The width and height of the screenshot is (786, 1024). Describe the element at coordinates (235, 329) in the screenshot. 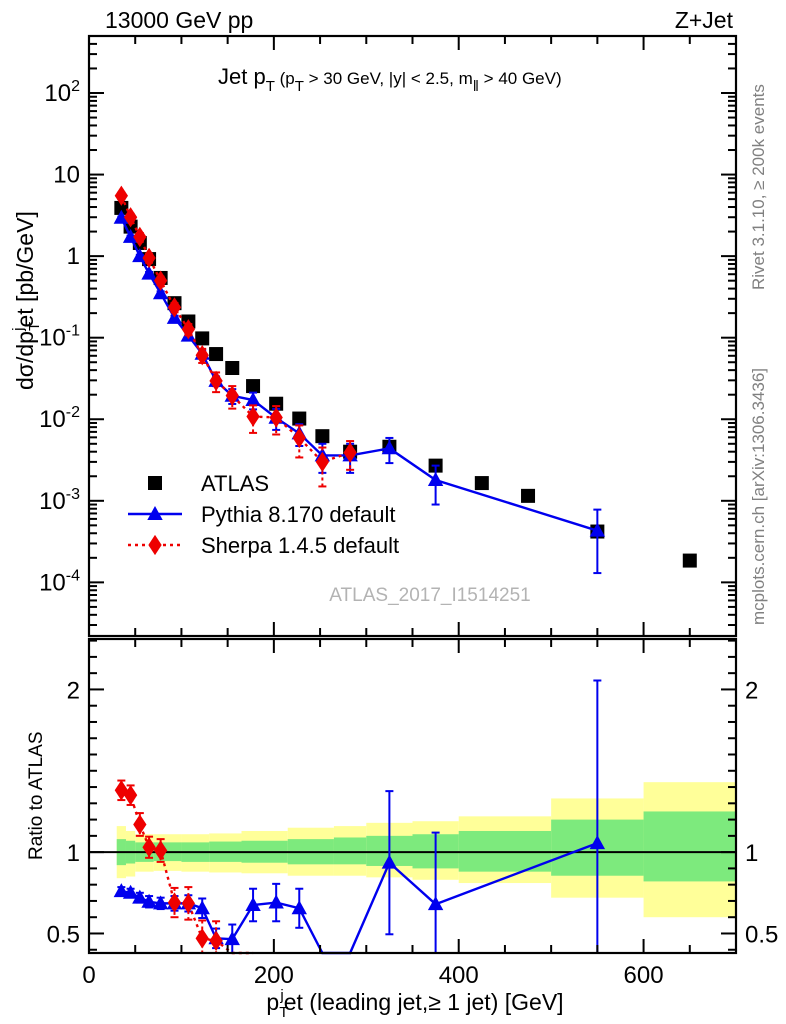

I see `series-line` at that location.